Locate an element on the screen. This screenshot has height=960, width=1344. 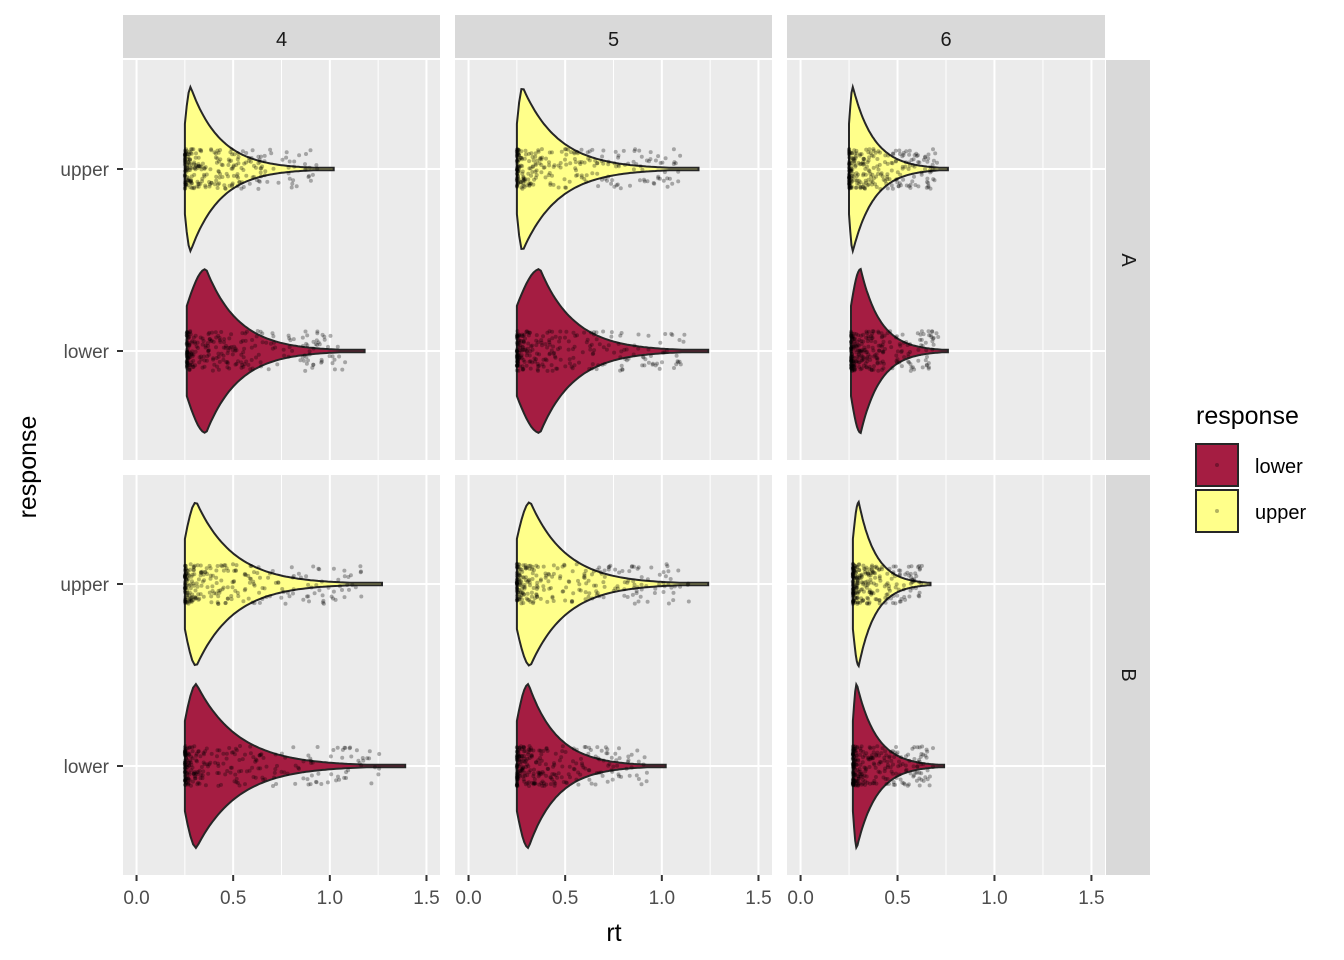
jitter-points-lower is located at coordinates (581, 766).